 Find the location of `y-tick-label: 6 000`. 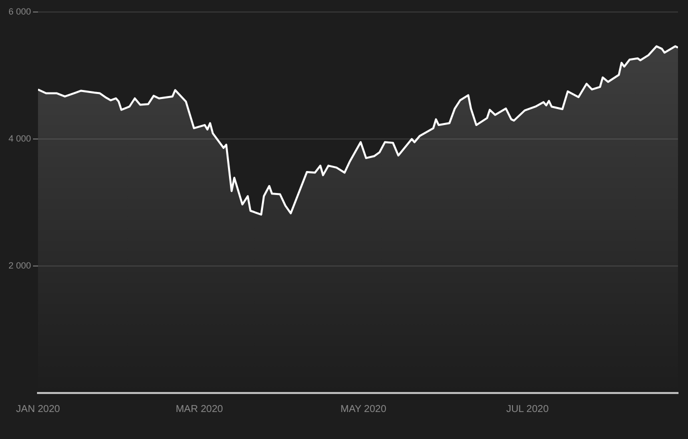

y-tick-label: 6 000 is located at coordinates (19, 11).